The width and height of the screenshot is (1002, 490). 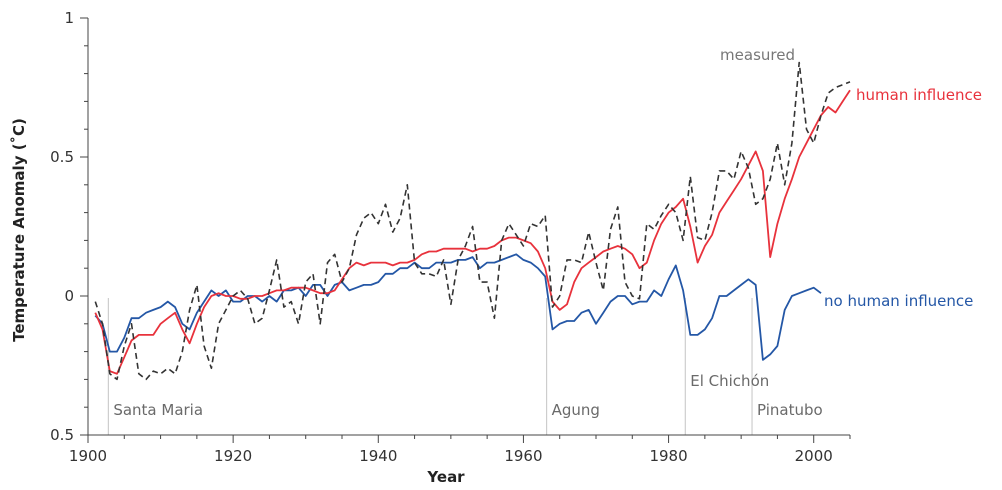 I want to click on y-tick-label: 1, so click(x=69, y=18).